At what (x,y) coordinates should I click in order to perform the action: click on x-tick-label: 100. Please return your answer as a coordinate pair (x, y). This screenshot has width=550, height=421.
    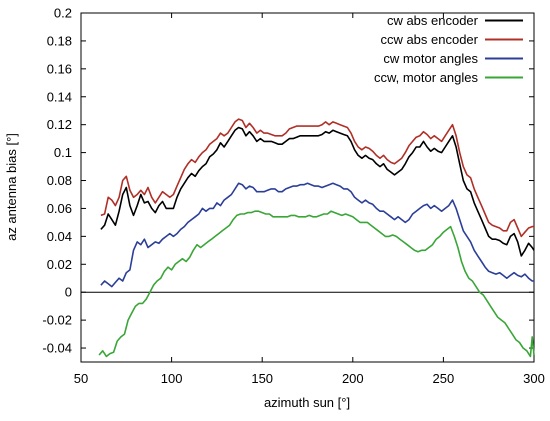
    Looking at the image, I should click on (172, 378).